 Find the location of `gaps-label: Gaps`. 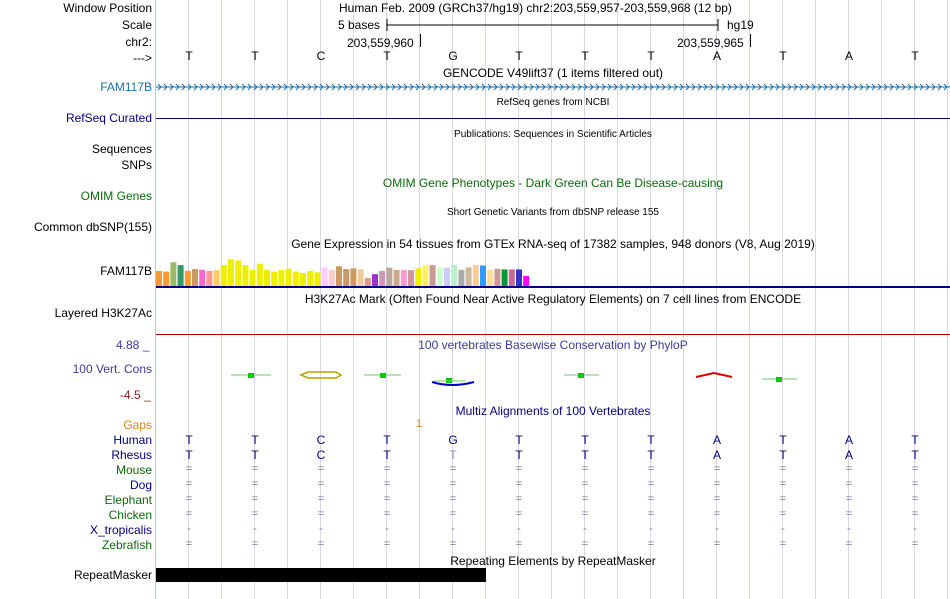

gaps-label: Gaps is located at coordinates (137, 425).